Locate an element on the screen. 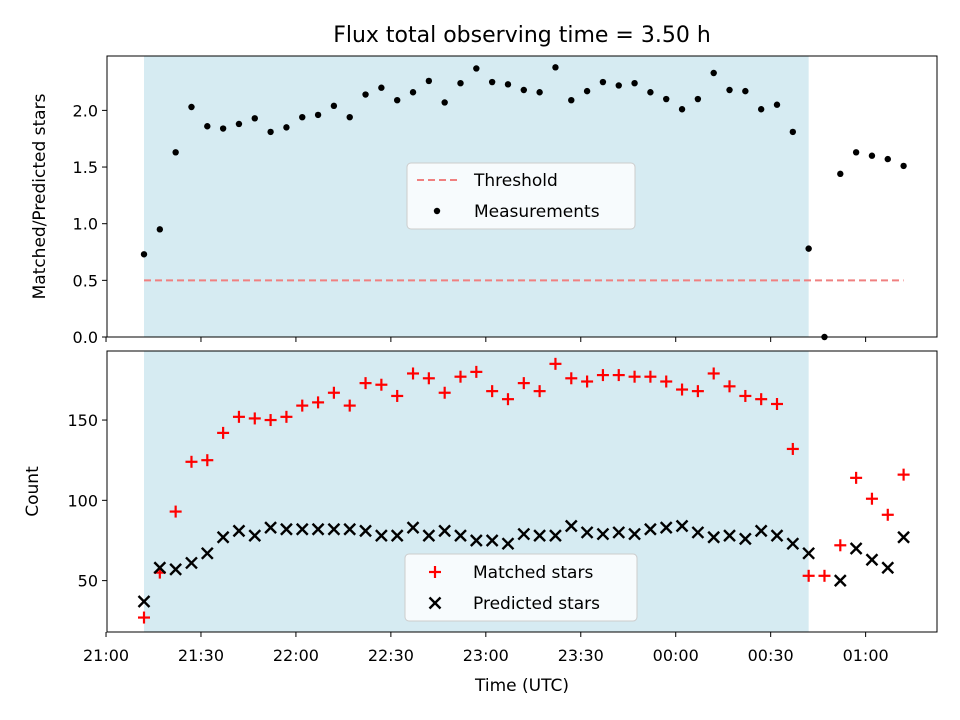 This screenshot has width=960, height=720. predicted-stars-legend-marker is located at coordinates (435, 603).